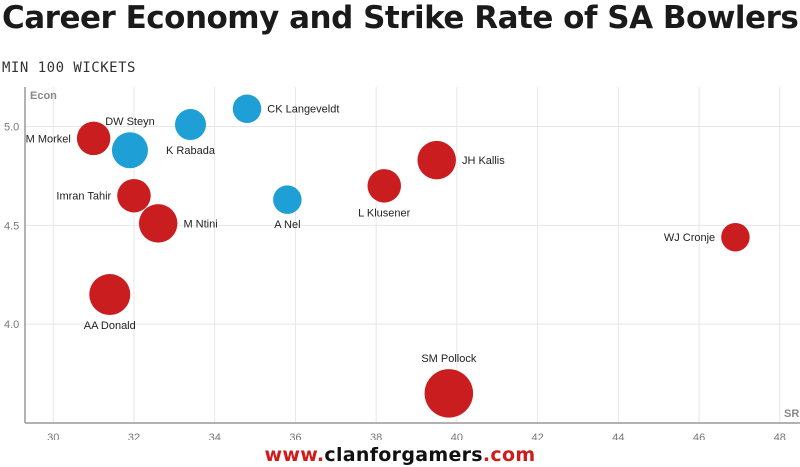 The height and width of the screenshot is (467, 800). What do you see at coordinates (780, 436) in the screenshot?
I see `x-tick-label: 48` at bounding box center [780, 436].